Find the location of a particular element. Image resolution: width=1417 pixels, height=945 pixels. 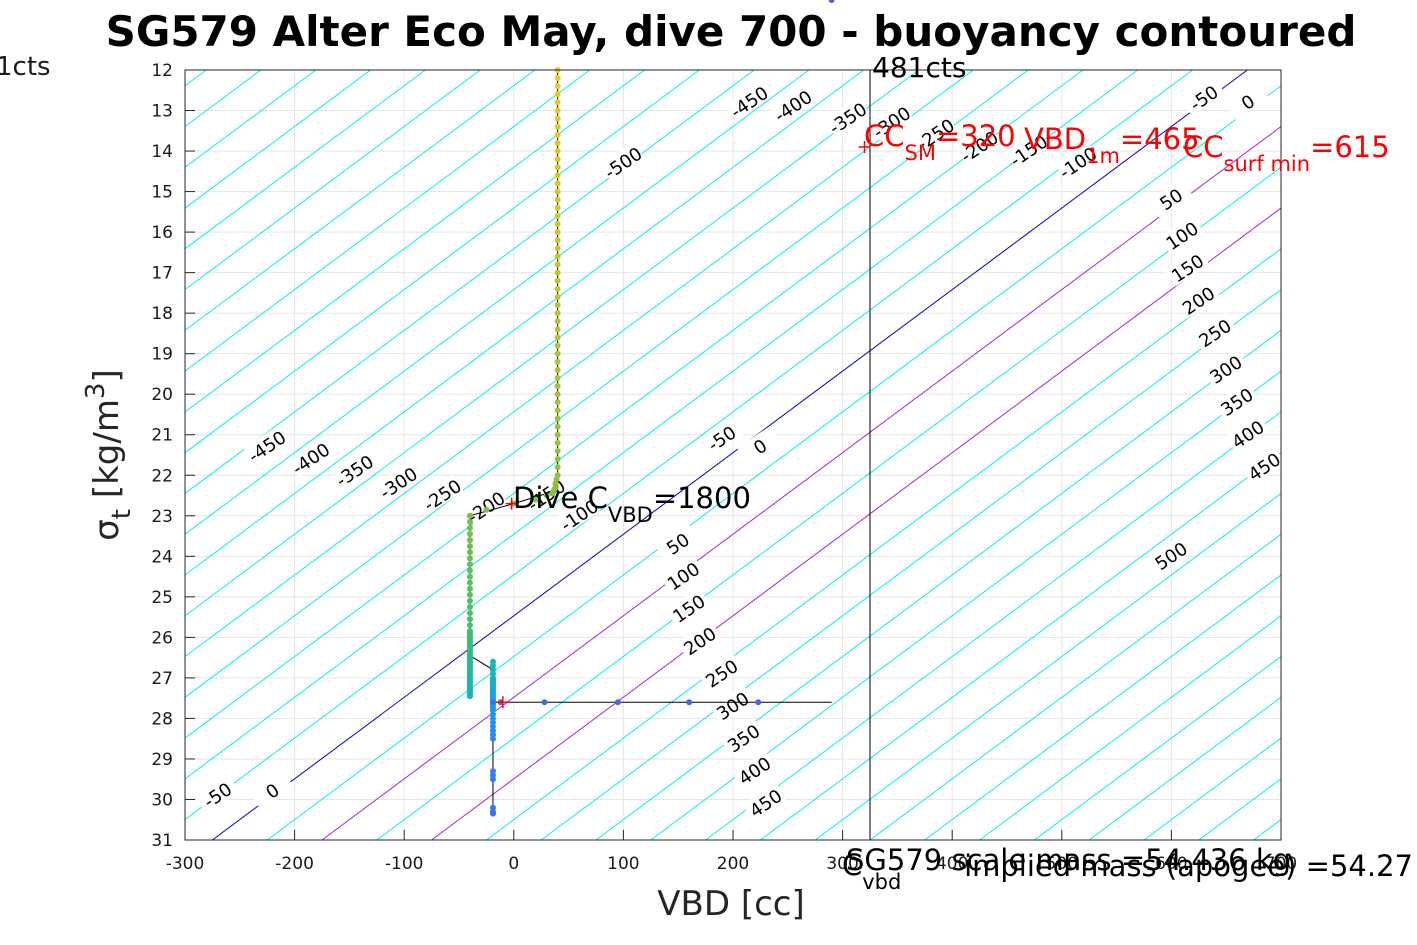

left-counts-label: 1cts is located at coordinates (25, 67).